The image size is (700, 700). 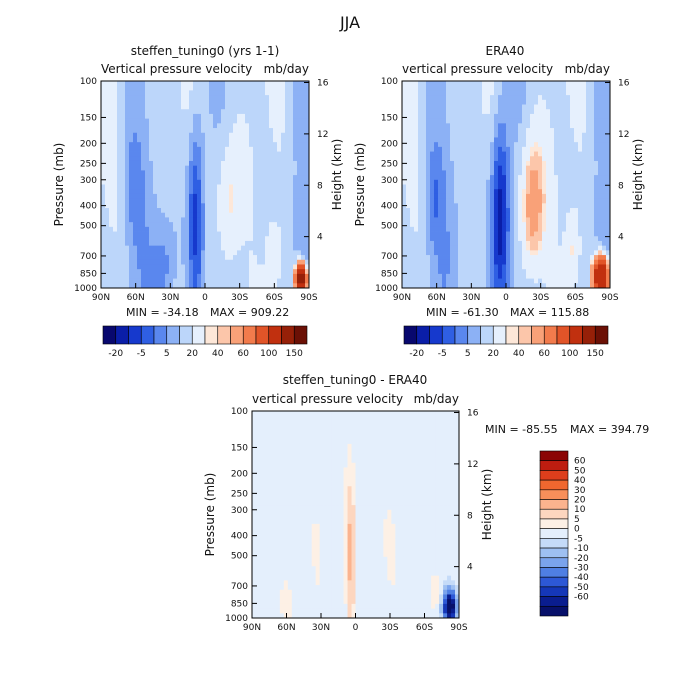 I want to click on height-tick-label: 8, so click(x=621, y=186).